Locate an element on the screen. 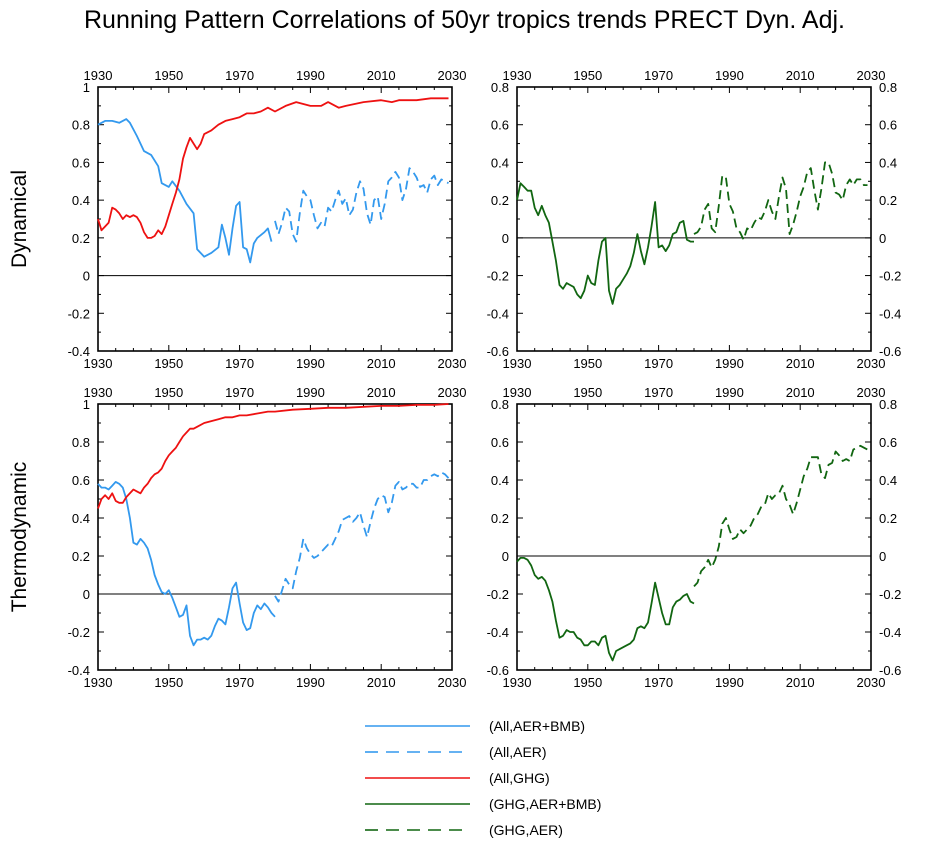 This screenshot has height=853, width=929. legend-label: (GHG,AER+BMB) is located at coordinates (545, 804).